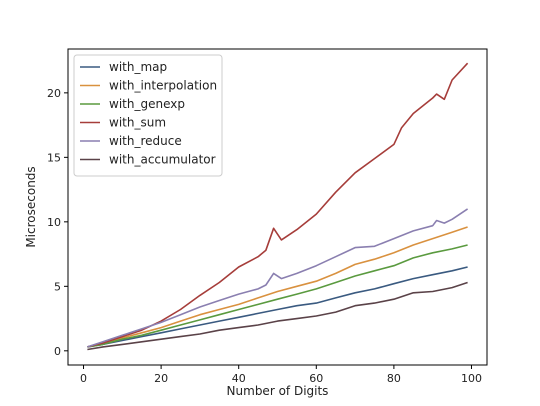 The width and height of the screenshot is (540, 406). I want to click on legend-label: with_reduce, so click(145, 141).